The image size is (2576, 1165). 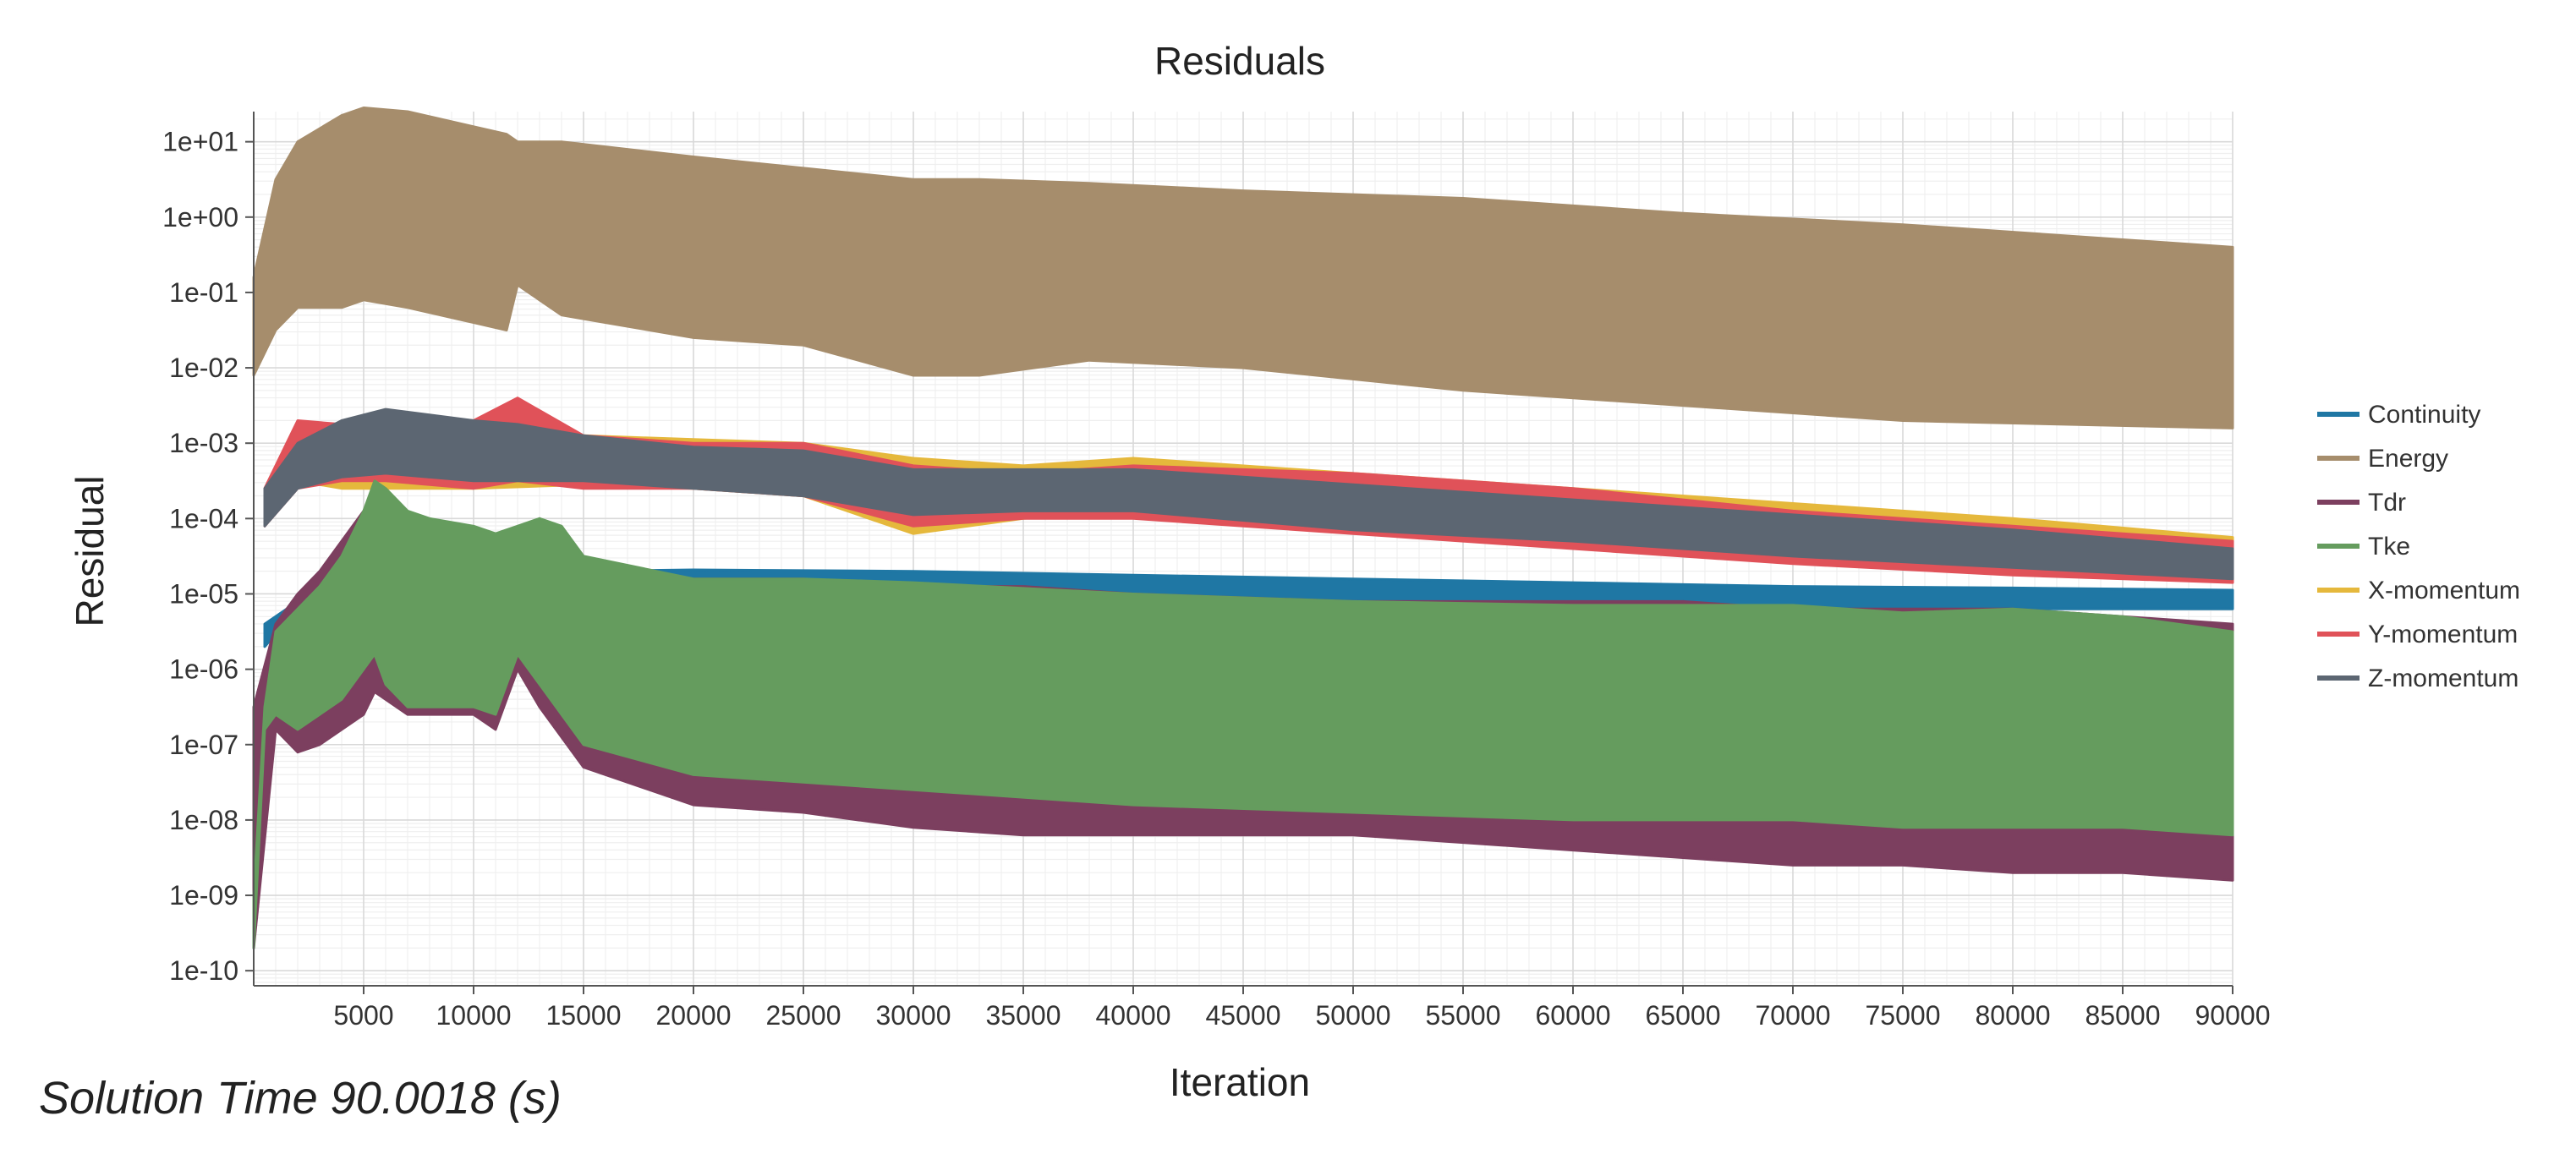 What do you see at coordinates (1023, 1016) in the screenshot?
I see `x-tick-label: 35000` at bounding box center [1023, 1016].